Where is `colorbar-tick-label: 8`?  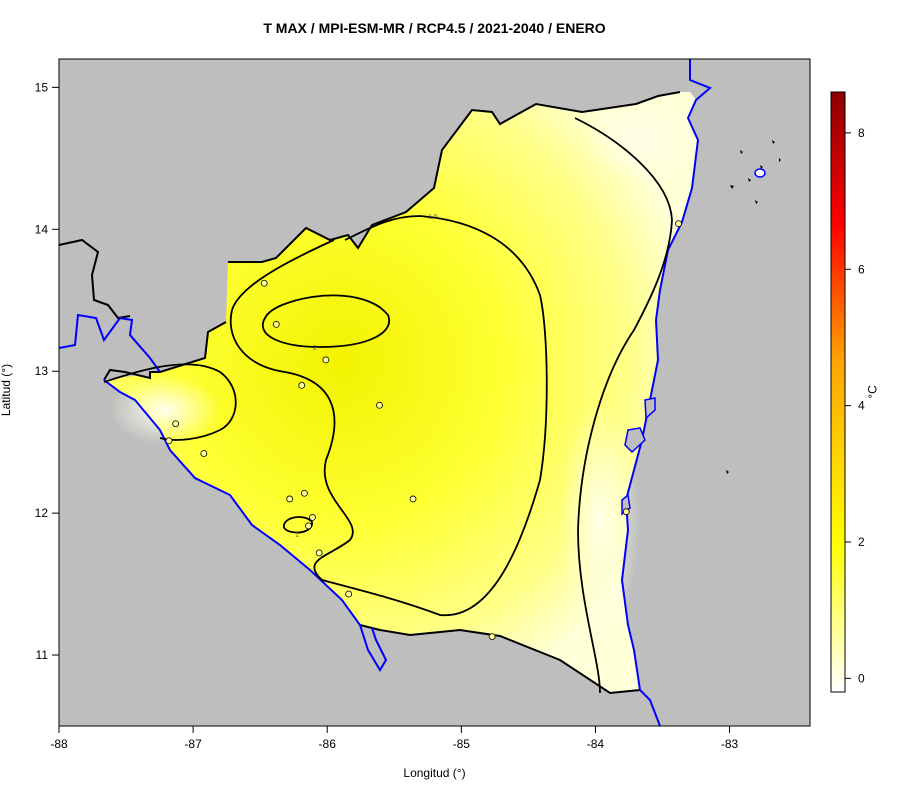 colorbar-tick-label: 8 is located at coordinates (861, 133).